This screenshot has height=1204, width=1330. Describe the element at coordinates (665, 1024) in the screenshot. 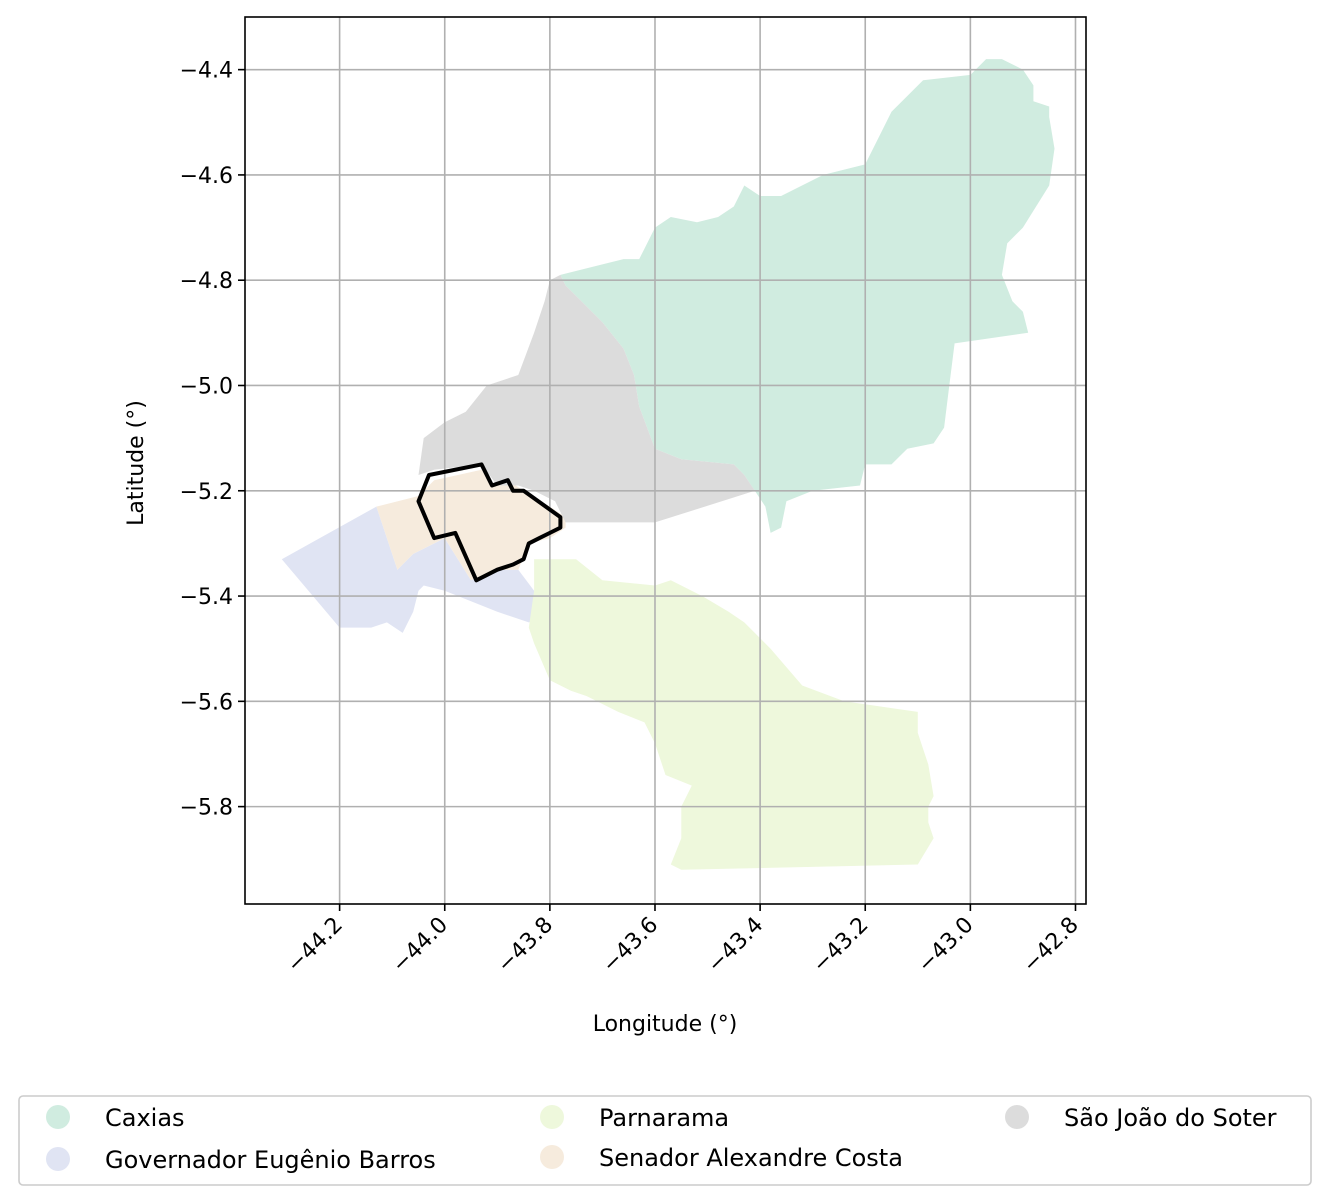

I see `x-axis-label: Longitude (°)` at that location.